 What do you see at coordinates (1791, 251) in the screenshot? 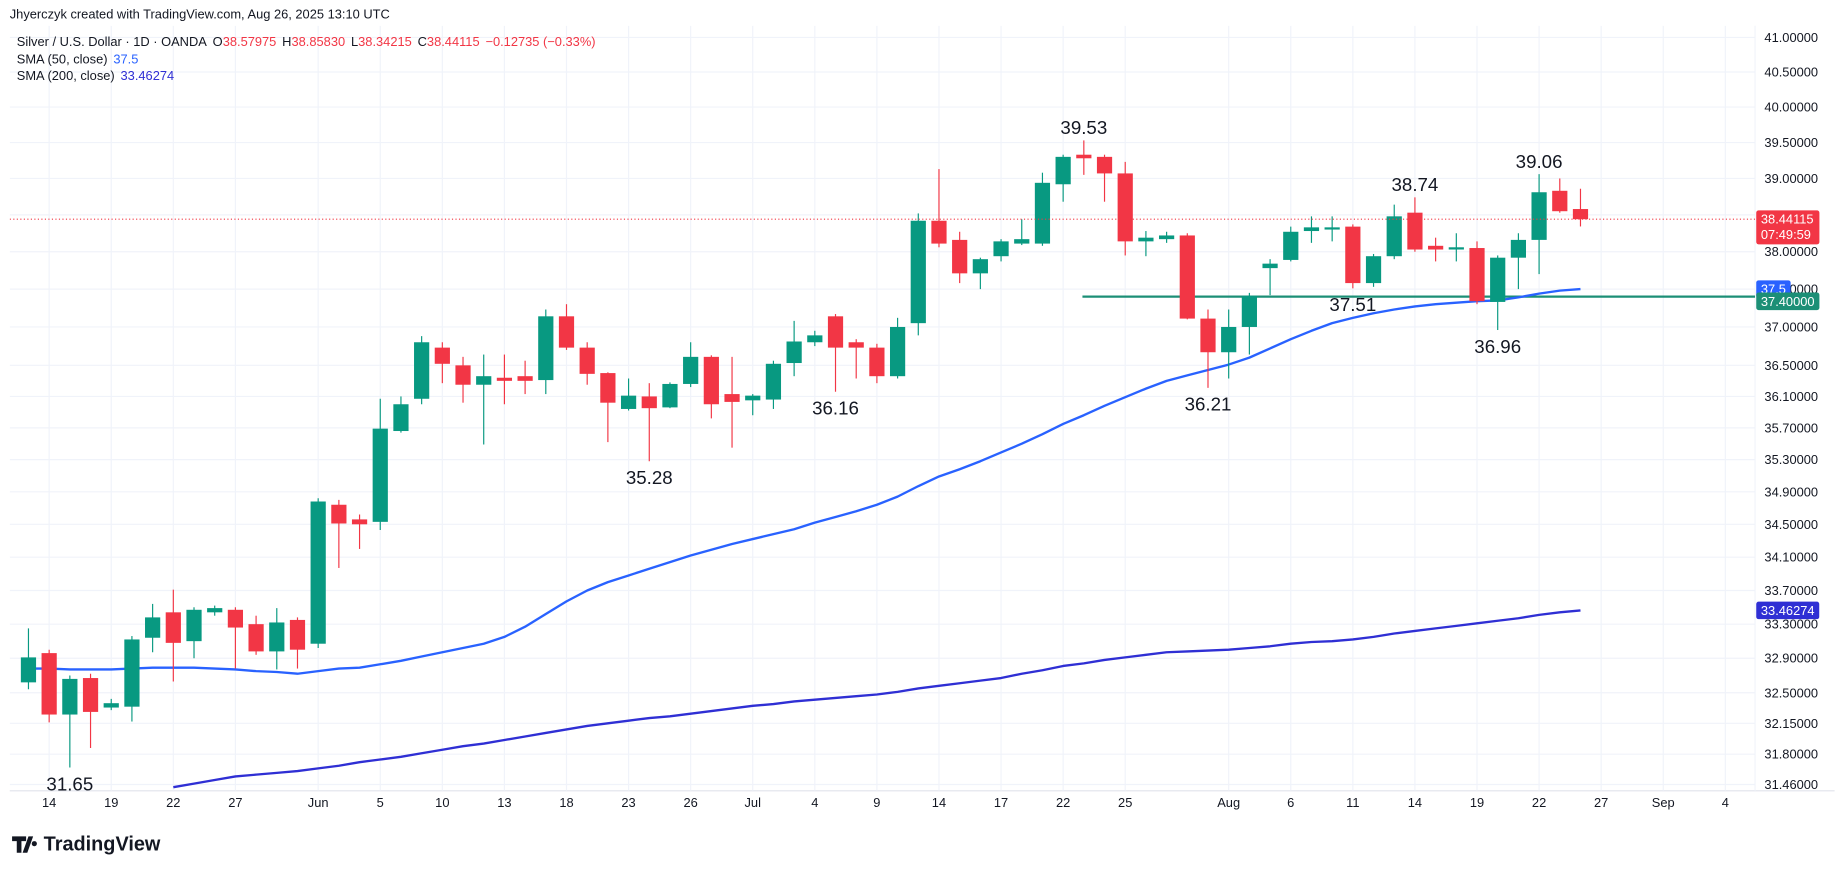
I see `y-tick-label: 38.00000` at bounding box center [1791, 251].